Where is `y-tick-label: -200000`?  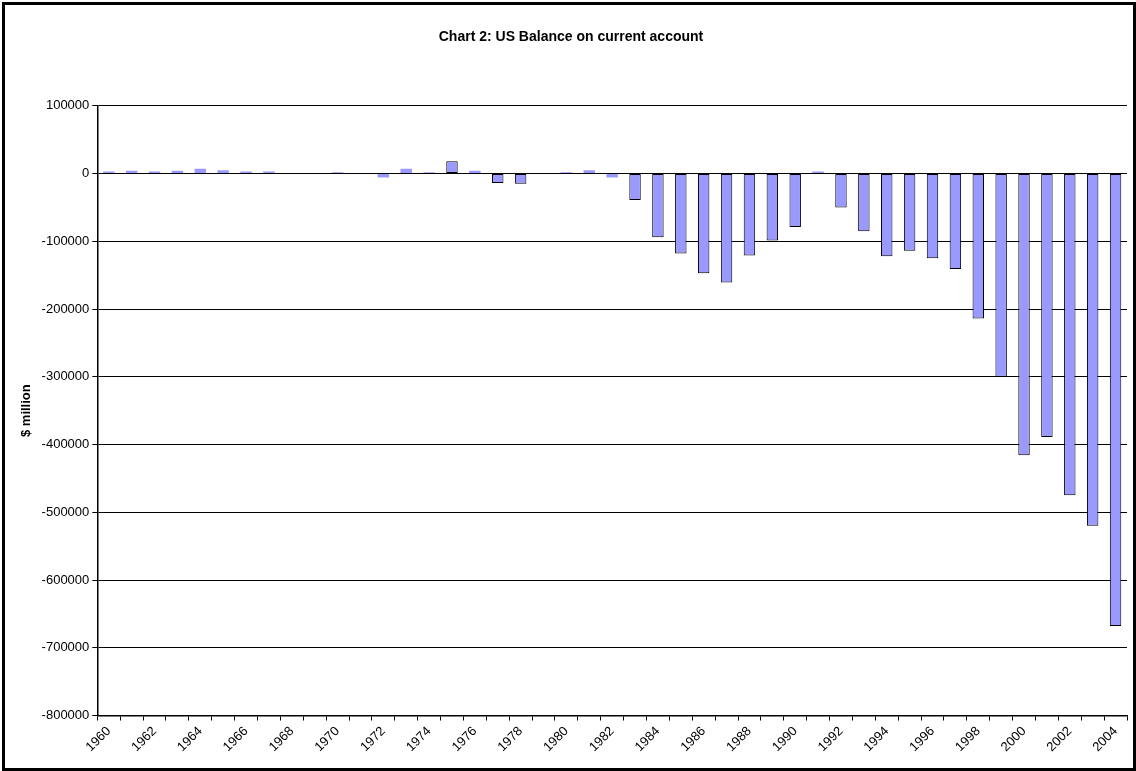
y-tick-label: -200000 is located at coordinates (65, 308).